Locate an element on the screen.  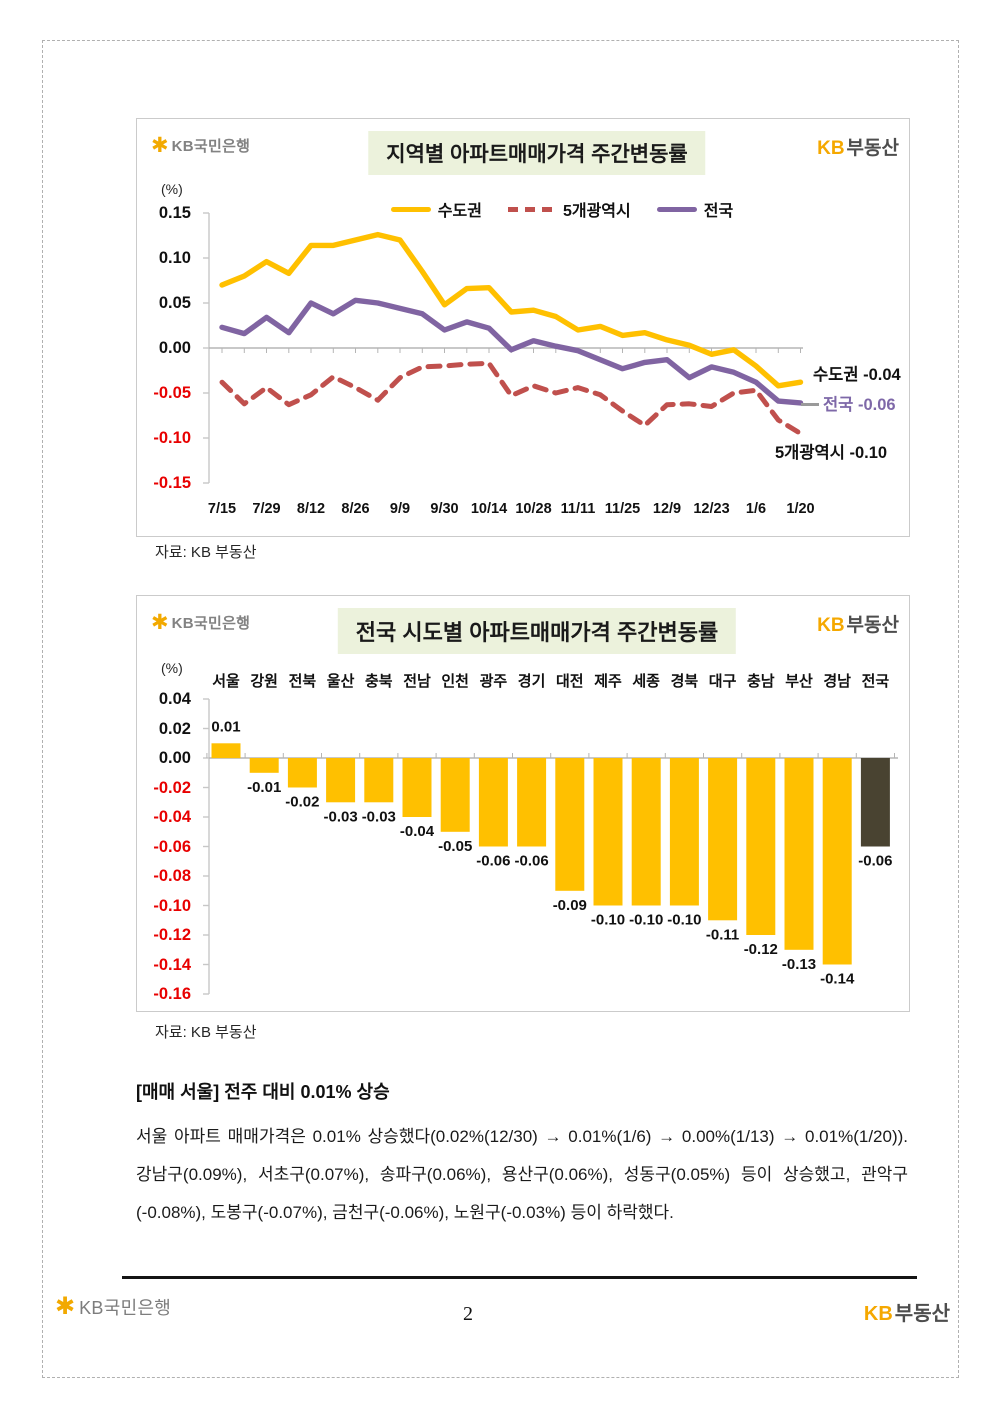
x-tick-label: 7/29 is located at coordinates (266, 509).